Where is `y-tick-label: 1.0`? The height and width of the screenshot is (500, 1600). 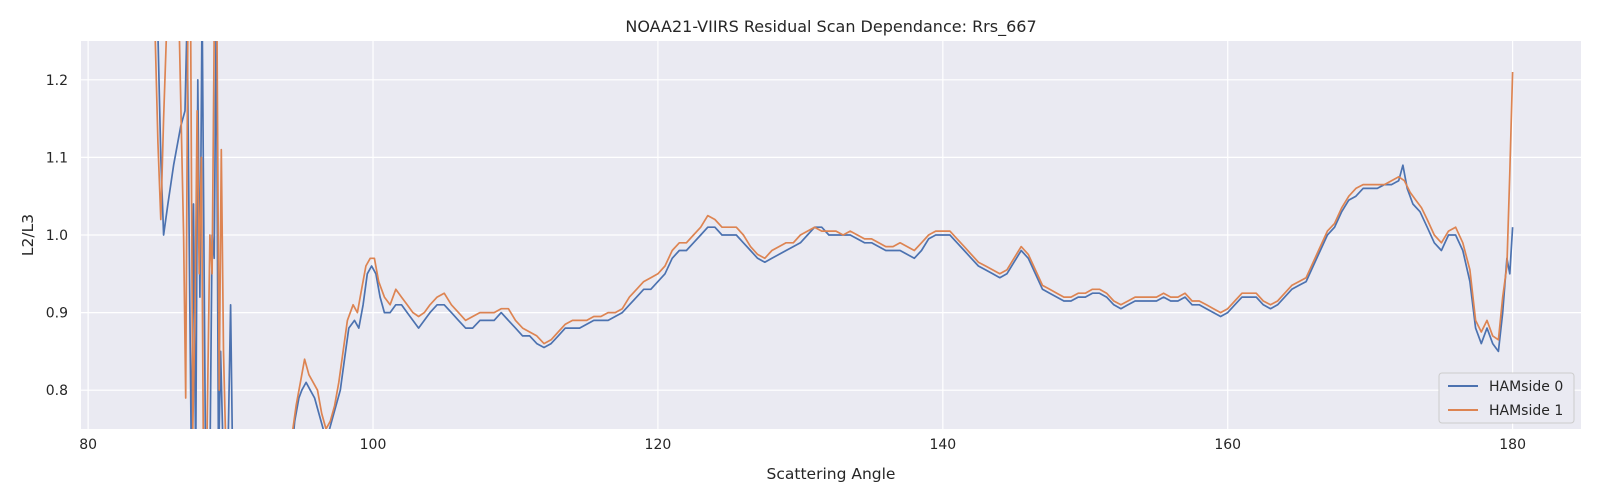 y-tick-label: 1.0 is located at coordinates (57, 236).